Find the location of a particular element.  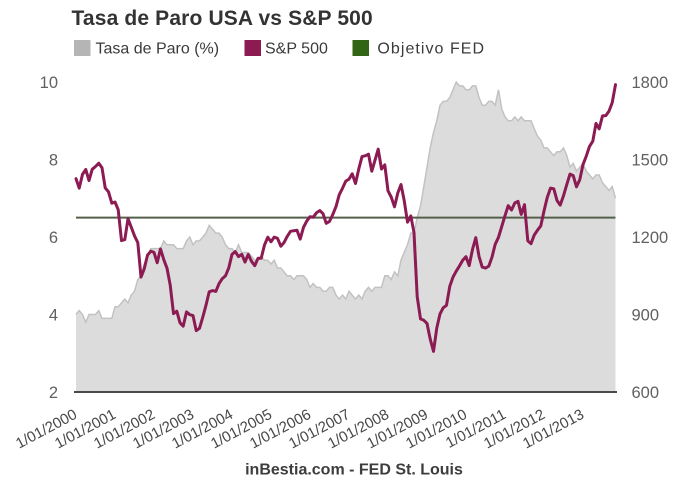

svg-text: 2 is located at coordinates (53, 393).